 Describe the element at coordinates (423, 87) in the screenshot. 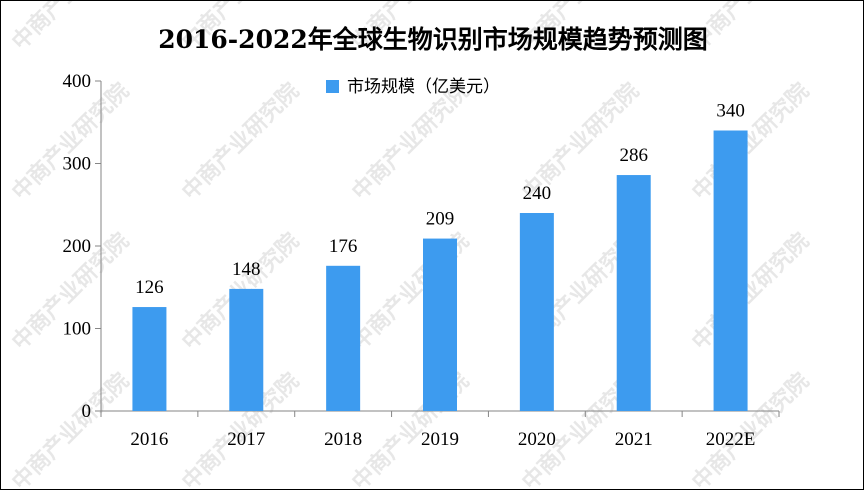

I see `legend-label: 市场规模（亿美元）` at that location.